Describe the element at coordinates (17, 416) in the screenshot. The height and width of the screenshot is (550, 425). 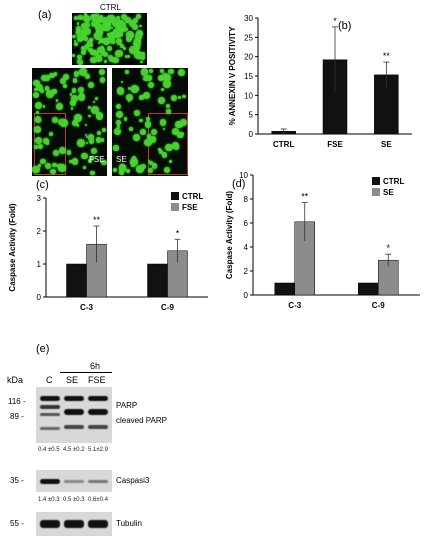
I see `marker-89: 89 -` at that location.